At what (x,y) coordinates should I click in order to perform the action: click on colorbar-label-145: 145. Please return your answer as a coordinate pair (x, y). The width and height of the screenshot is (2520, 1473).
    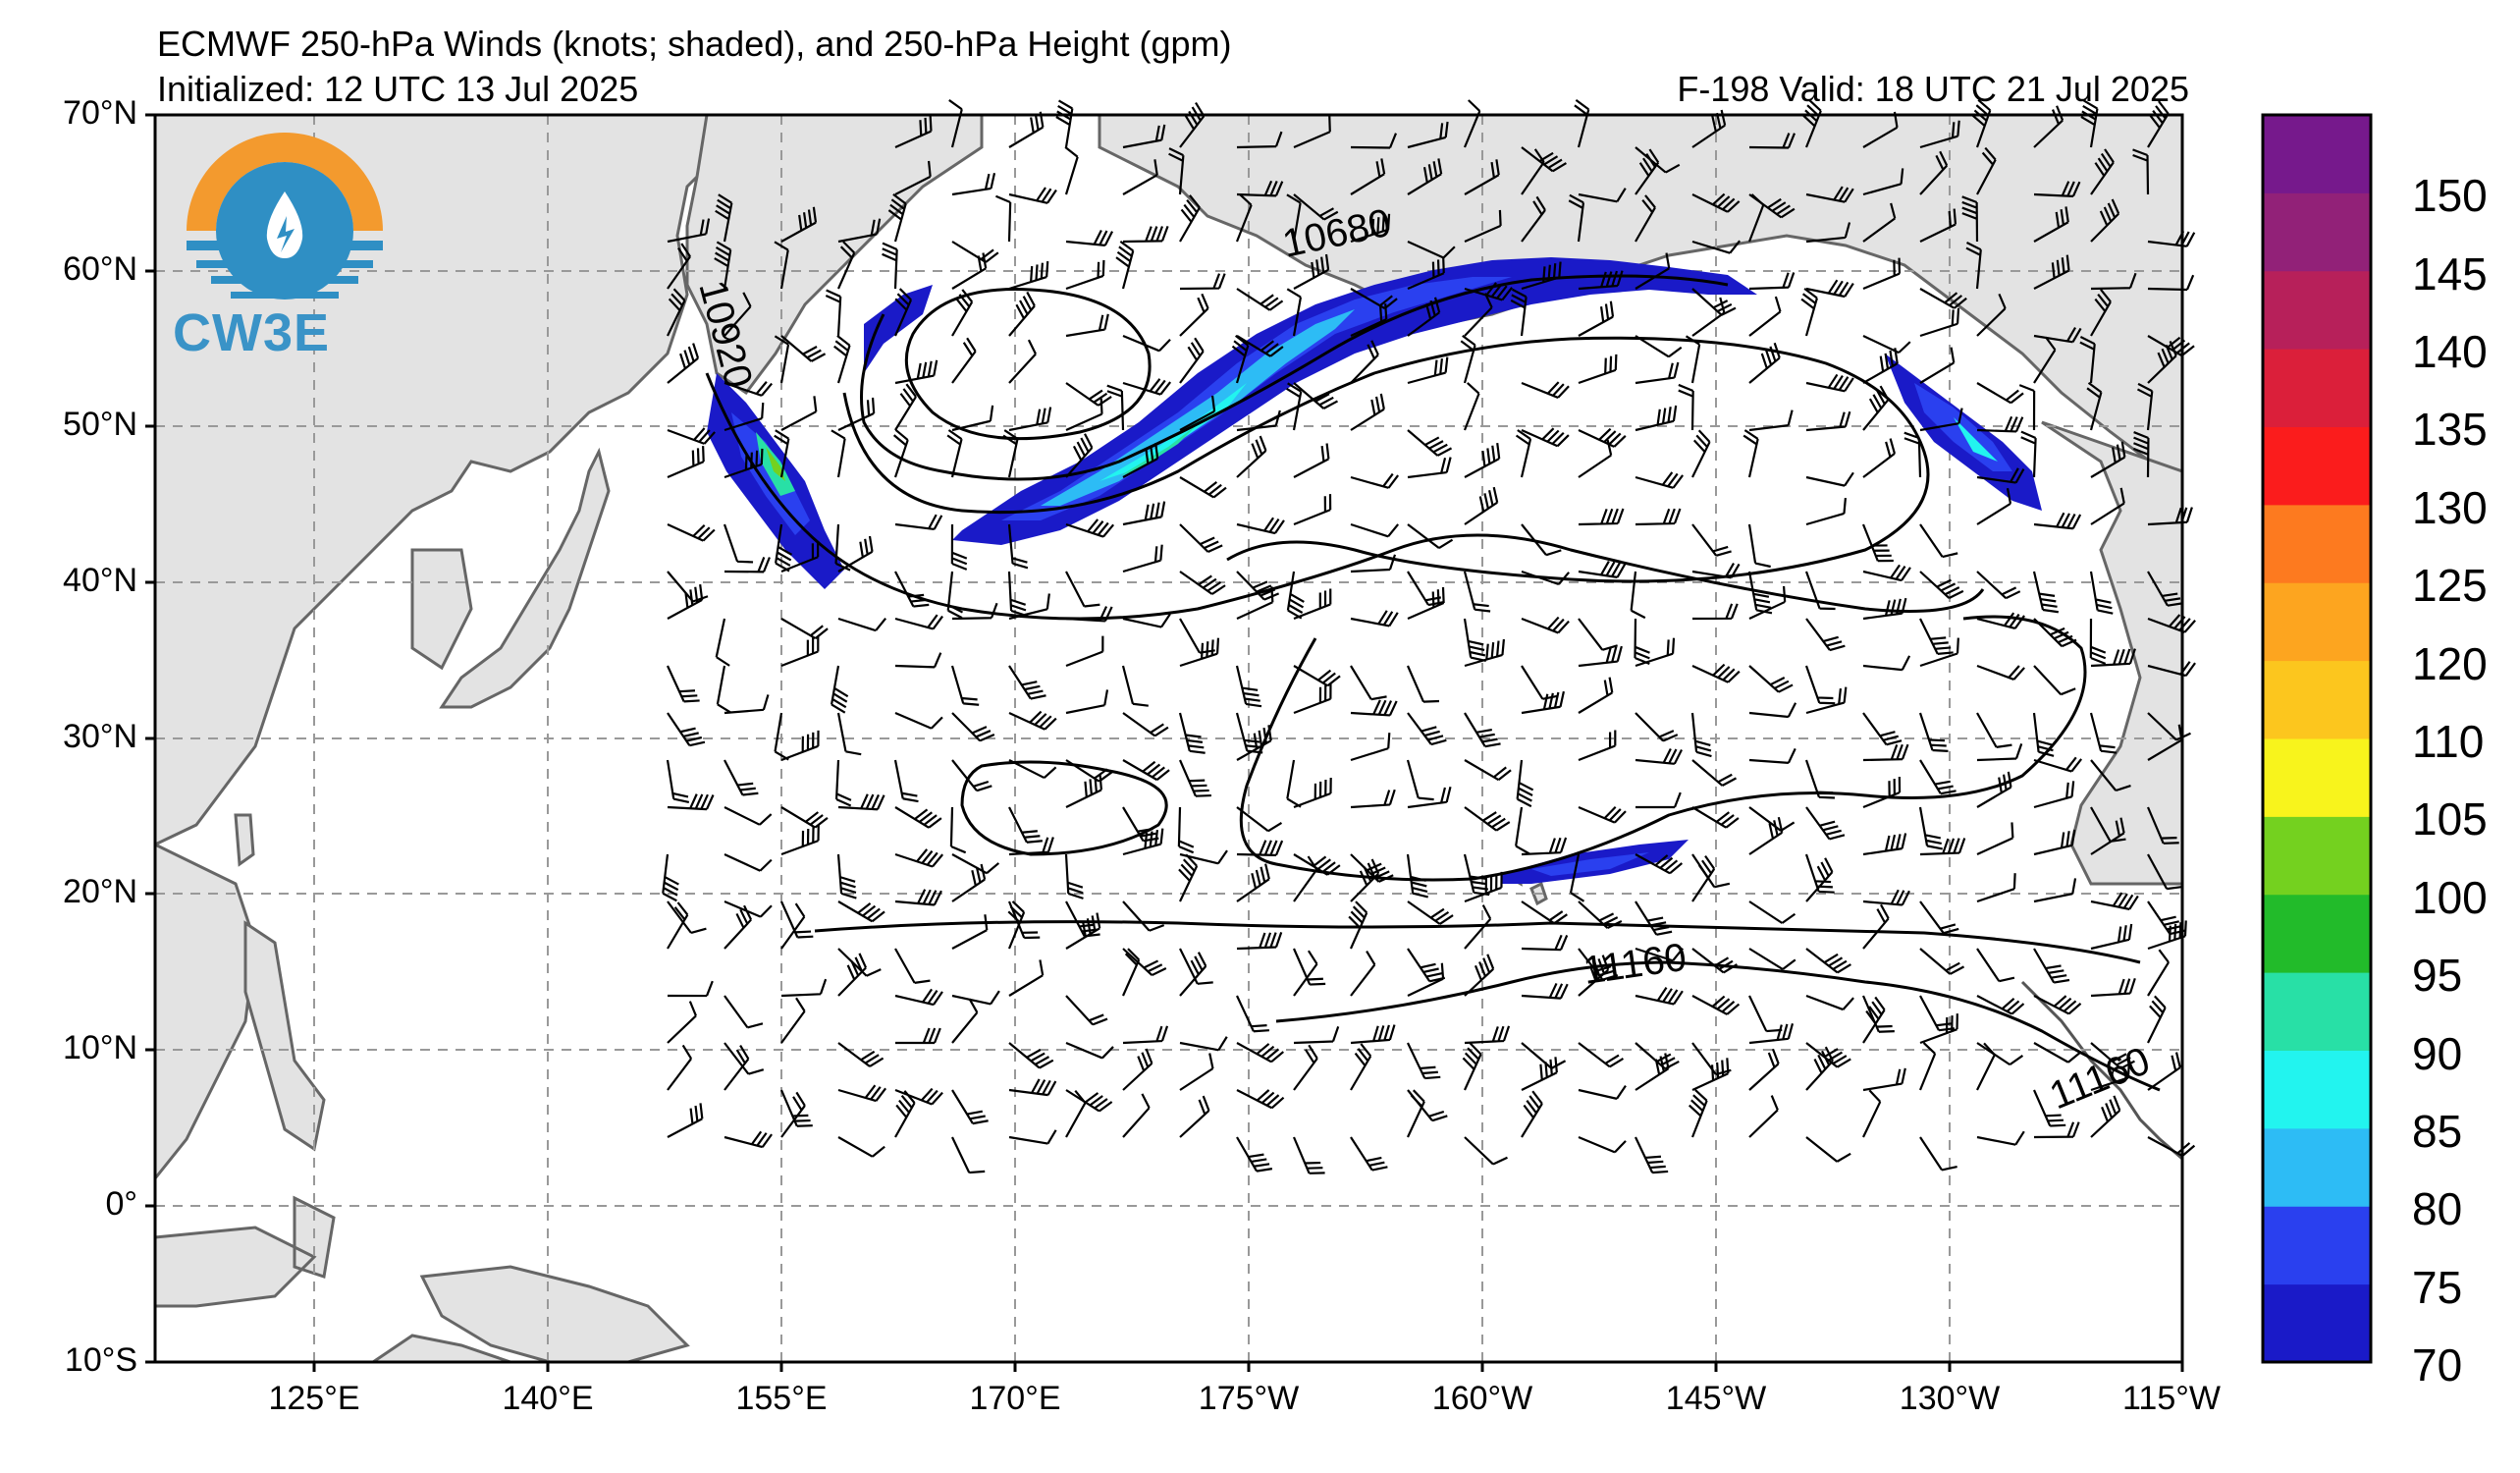
    Looking at the image, I should click on (2450, 274).